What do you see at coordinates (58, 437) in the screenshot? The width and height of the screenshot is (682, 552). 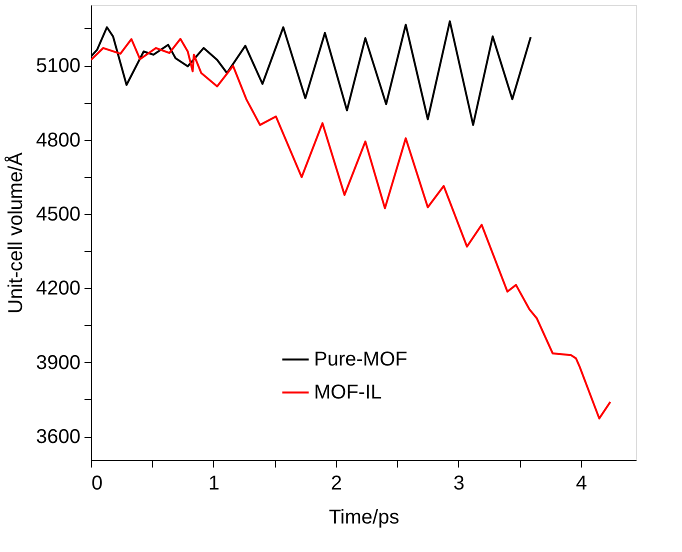 I see `y-tick-label: 3600` at bounding box center [58, 437].